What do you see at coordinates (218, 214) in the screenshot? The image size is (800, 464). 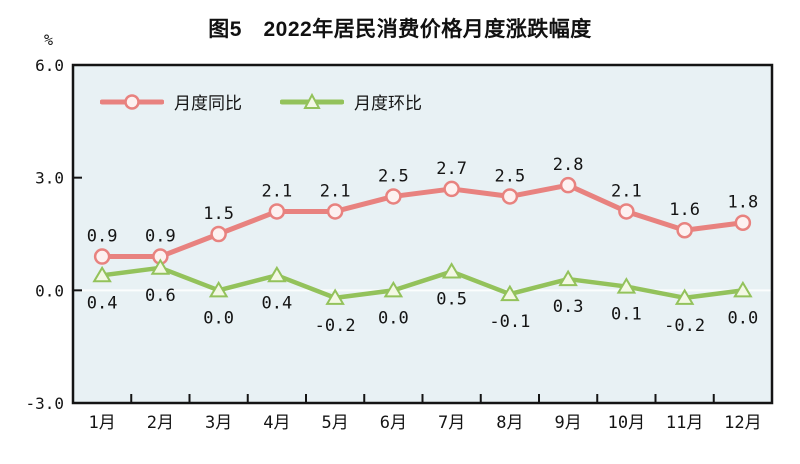 I see `data-label-yoy: 1.5` at bounding box center [218, 214].